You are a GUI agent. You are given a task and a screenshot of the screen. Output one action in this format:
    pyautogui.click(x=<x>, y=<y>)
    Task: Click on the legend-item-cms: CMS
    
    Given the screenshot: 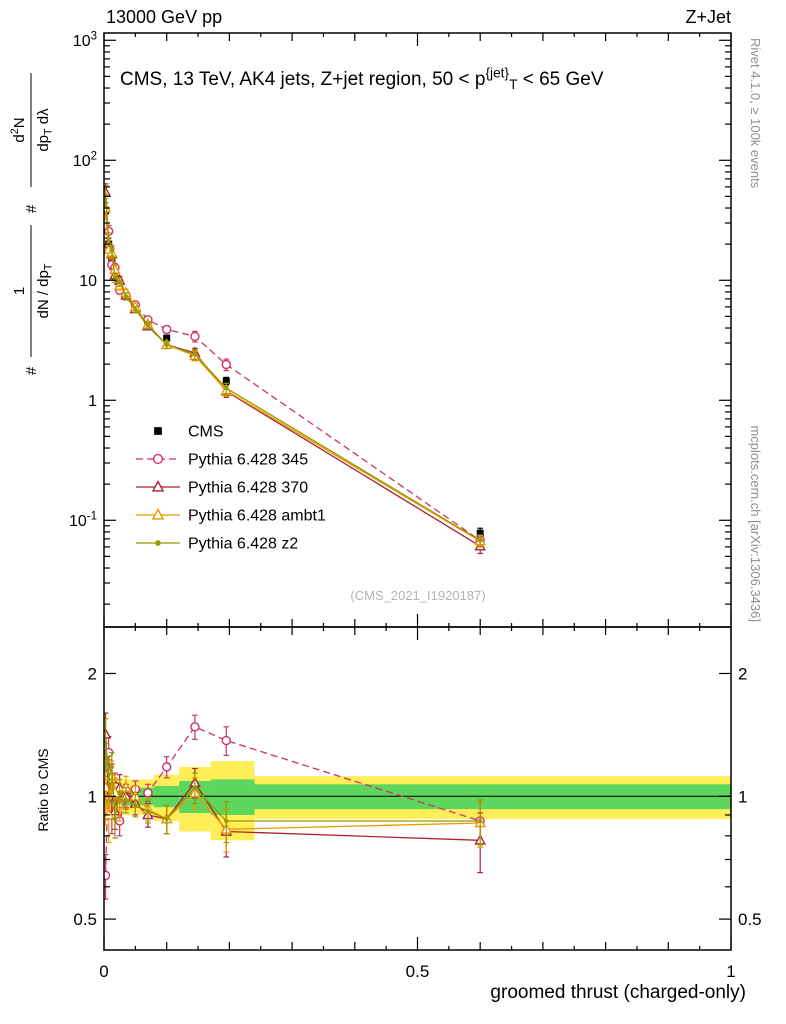 What is the action you would take?
    pyautogui.click(x=189, y=432)
    